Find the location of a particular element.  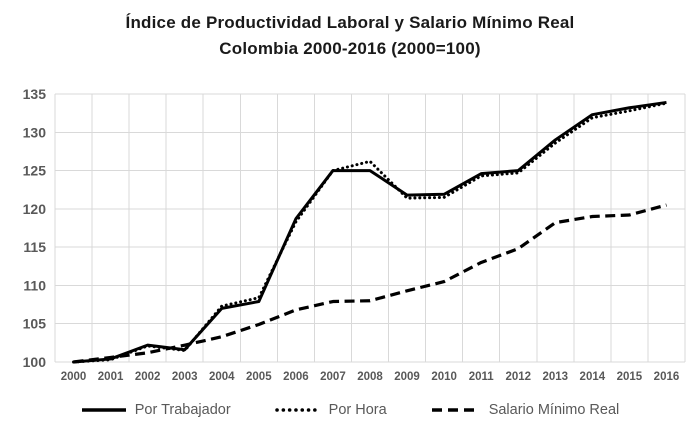

x-tick-label: 2012 is located at coordinates (518, 377).